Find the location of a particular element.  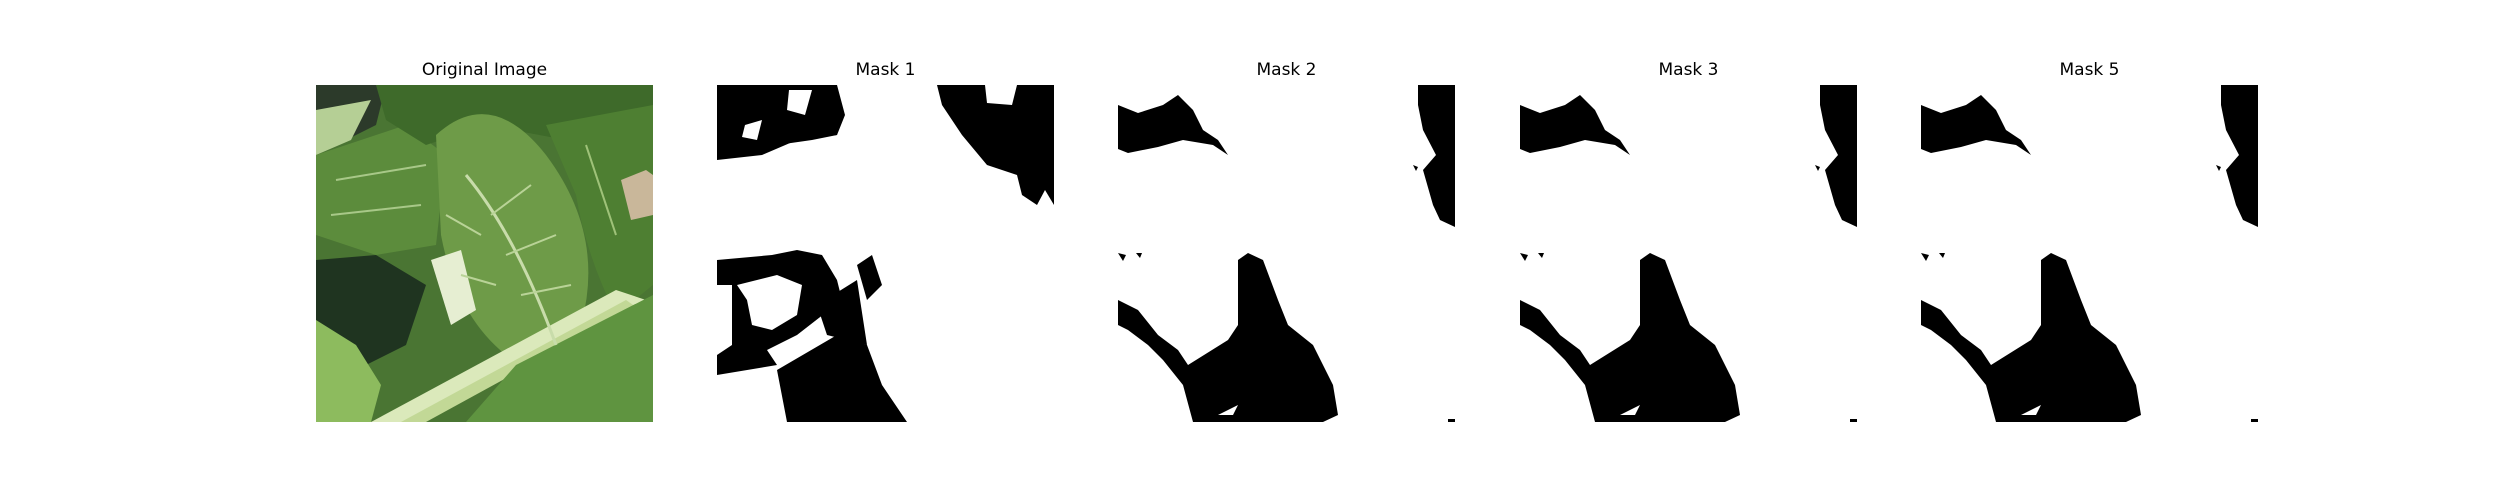

panel-mask-1: Mask 1 is located at coordinates (885, 250).